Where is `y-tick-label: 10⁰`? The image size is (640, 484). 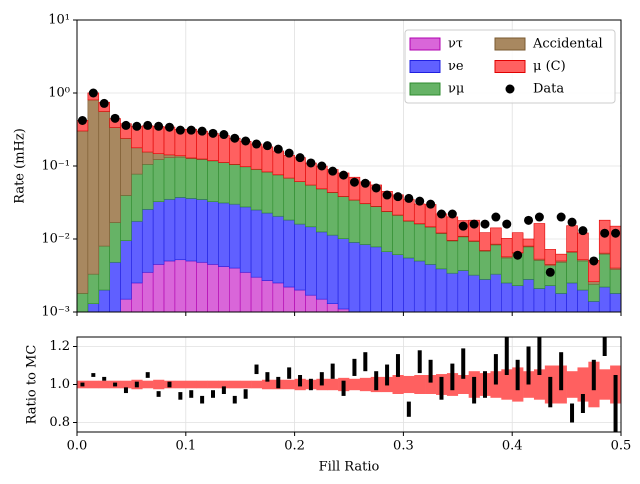
y-tick-label: 10⁰ is located at coordinates (59, 93).